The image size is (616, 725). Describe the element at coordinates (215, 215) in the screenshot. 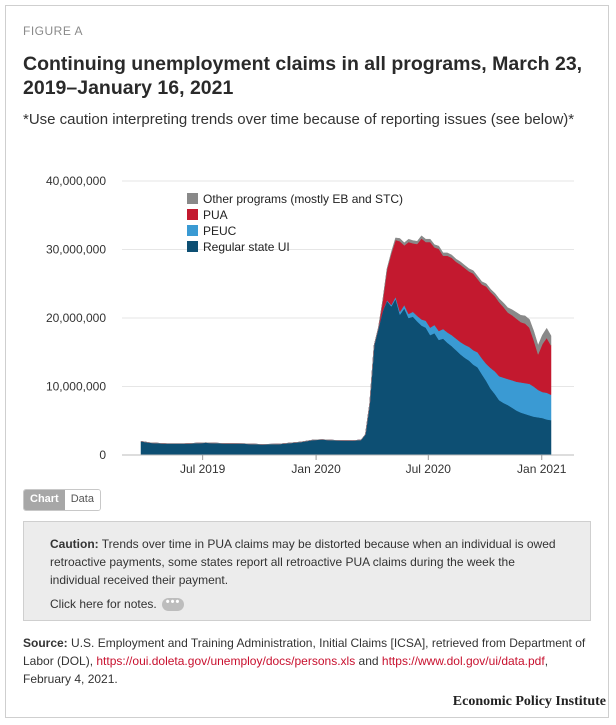

I see `legend-pua-label: PUA` at that location.